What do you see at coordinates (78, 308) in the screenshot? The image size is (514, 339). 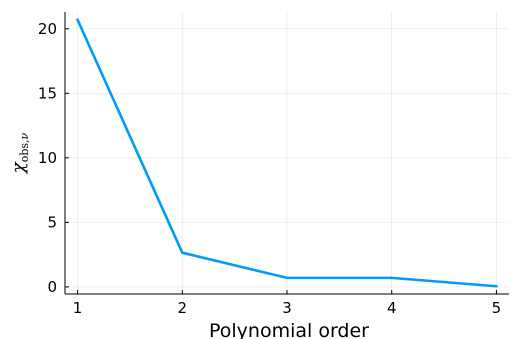 I see `x-tick-label: 1` at bounding box center [78, 308].